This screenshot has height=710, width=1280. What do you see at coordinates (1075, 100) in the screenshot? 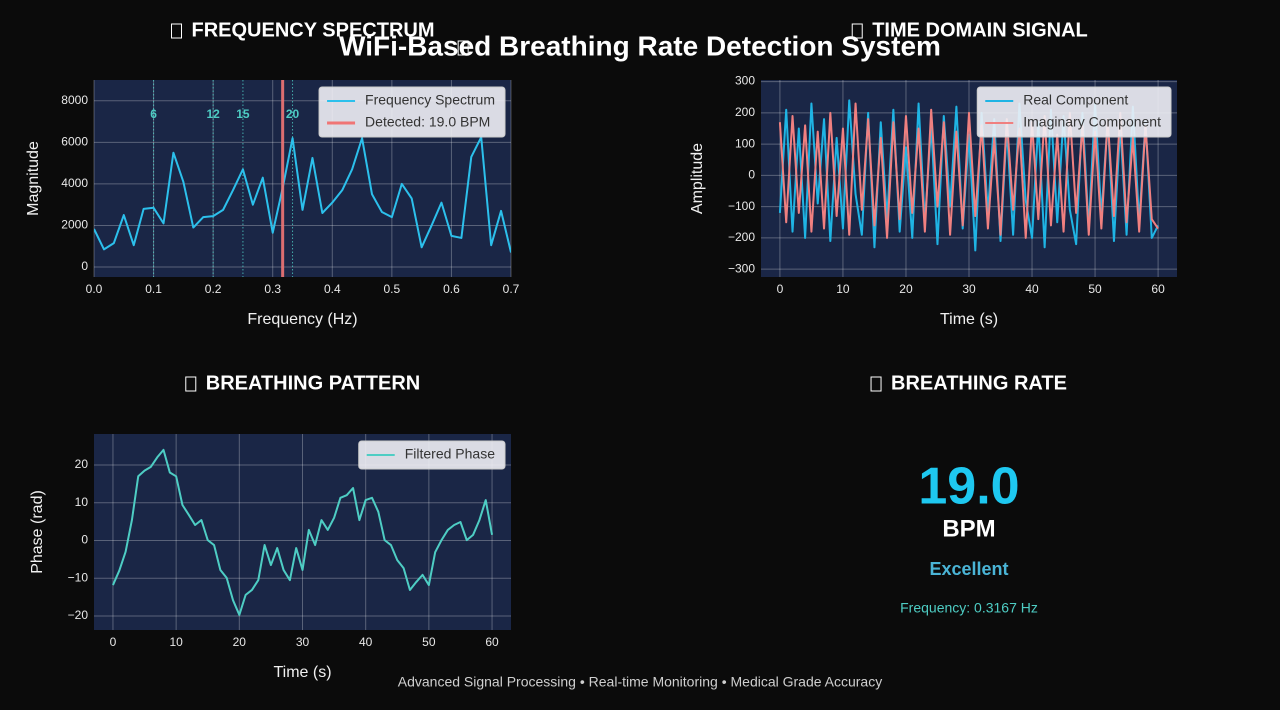
I see `legend-label: Real Component` at bounding box center [1075, 100].